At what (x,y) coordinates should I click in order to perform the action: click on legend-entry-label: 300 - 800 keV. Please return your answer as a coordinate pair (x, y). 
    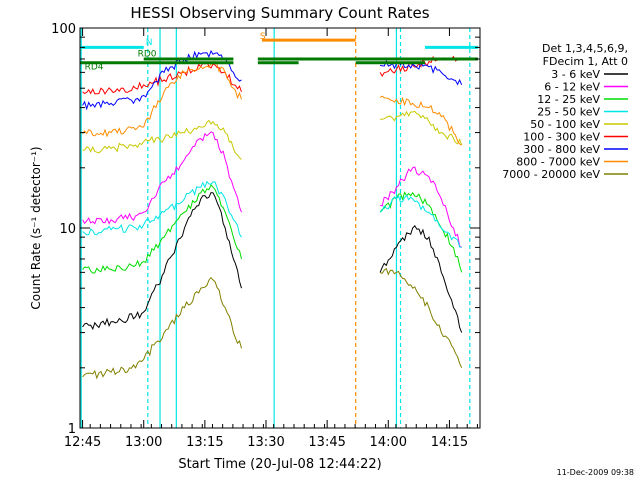
    Looking at the image, I should click on (561, 149).